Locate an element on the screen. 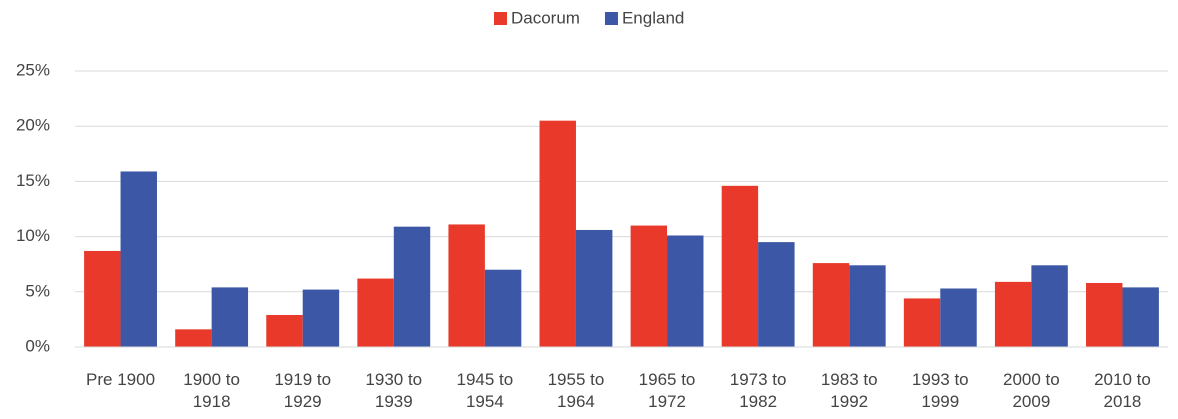  x-tick-label: 1919 to 1929 is located at coordinates (303, 390).